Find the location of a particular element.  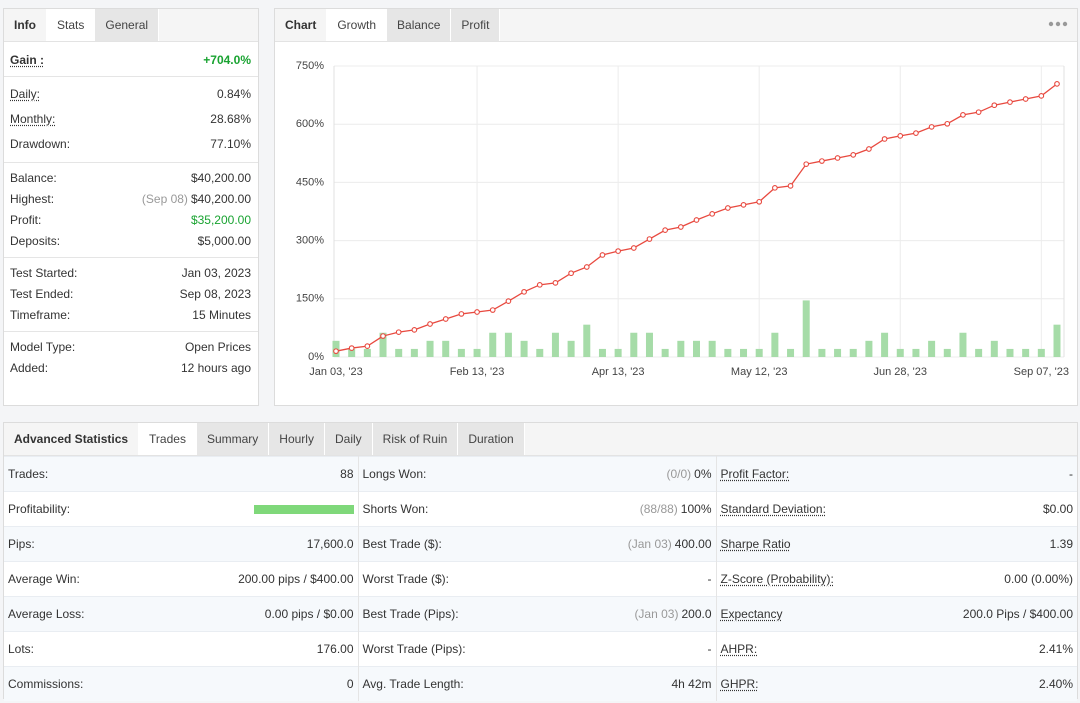

info-value: $5,000.00 is located at coordinates (224, 240).